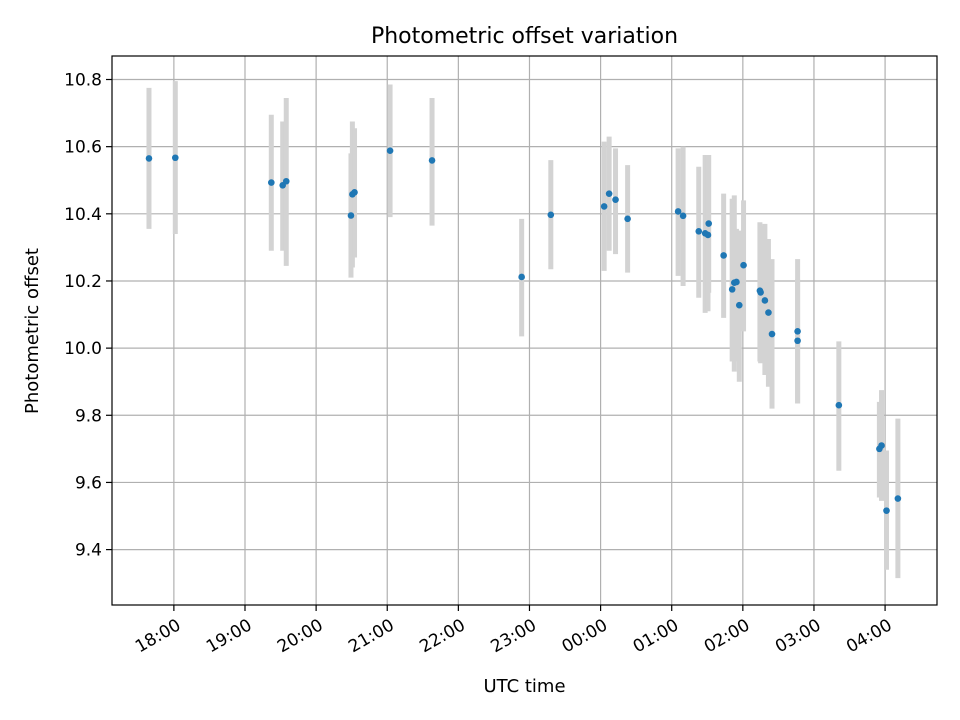 This screenshot has width=960, height=720. Describe the element at coordinates (88, 483) in the screenshot. I see `y-tick-label: 9.6` at that location.